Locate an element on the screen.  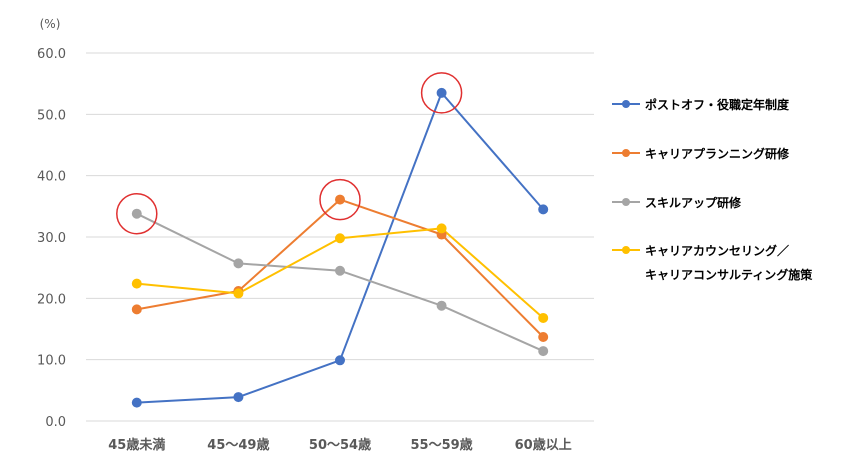
y-tick-label: 40.0 is located at coordinates (51, 177).